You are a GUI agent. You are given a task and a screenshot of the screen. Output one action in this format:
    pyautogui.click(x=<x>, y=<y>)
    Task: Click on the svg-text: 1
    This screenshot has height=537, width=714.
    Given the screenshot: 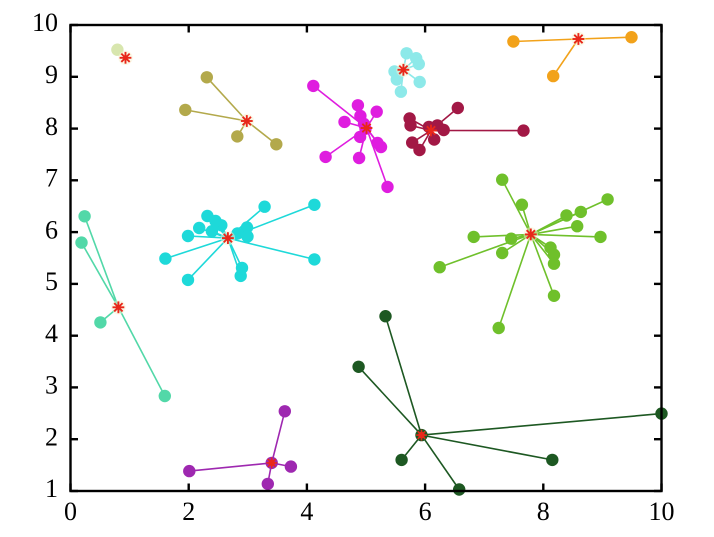 What is the action you would take?
    pyautogui.click(x=51, y=488)
    